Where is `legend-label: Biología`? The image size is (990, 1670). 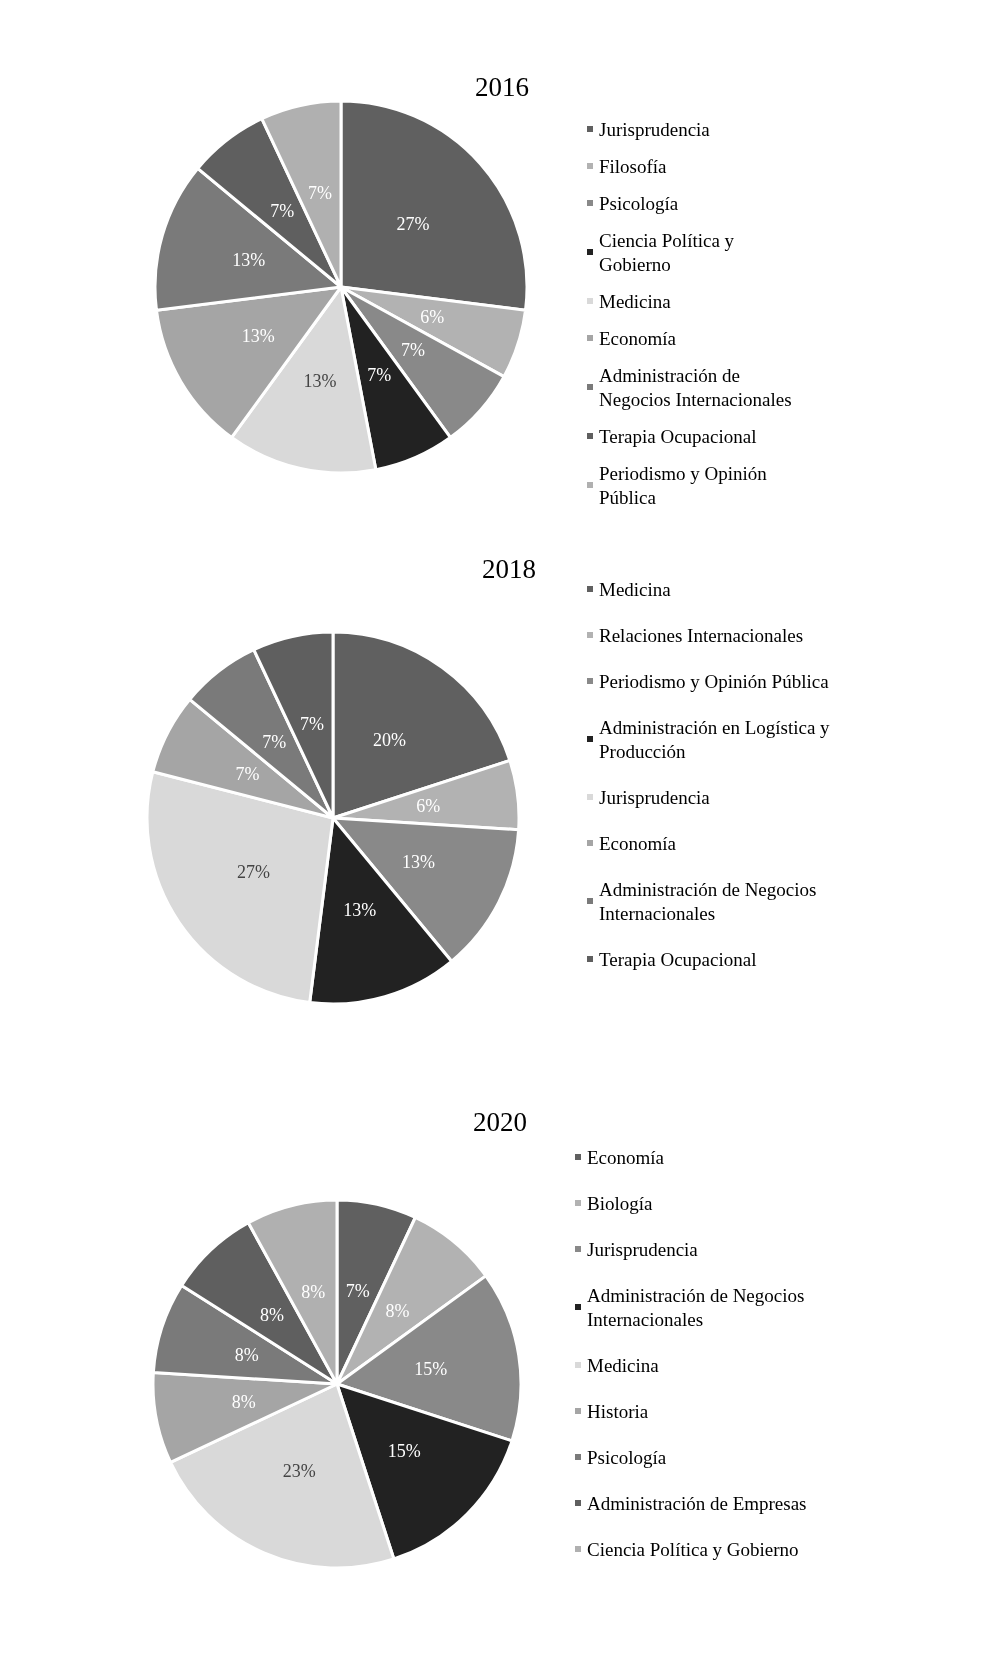 legend-label: Biología is located at coordinates (620, 1203).